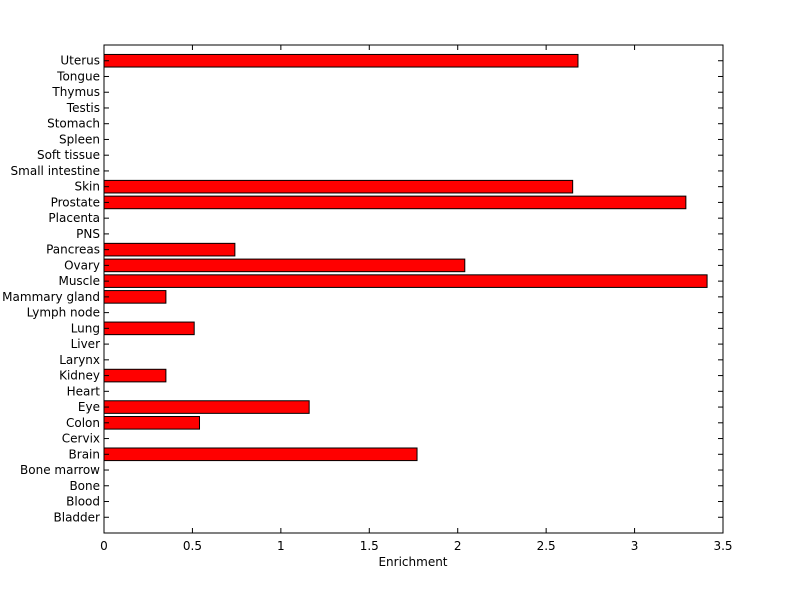  I want to click on bar-colon, so click(152, 423).